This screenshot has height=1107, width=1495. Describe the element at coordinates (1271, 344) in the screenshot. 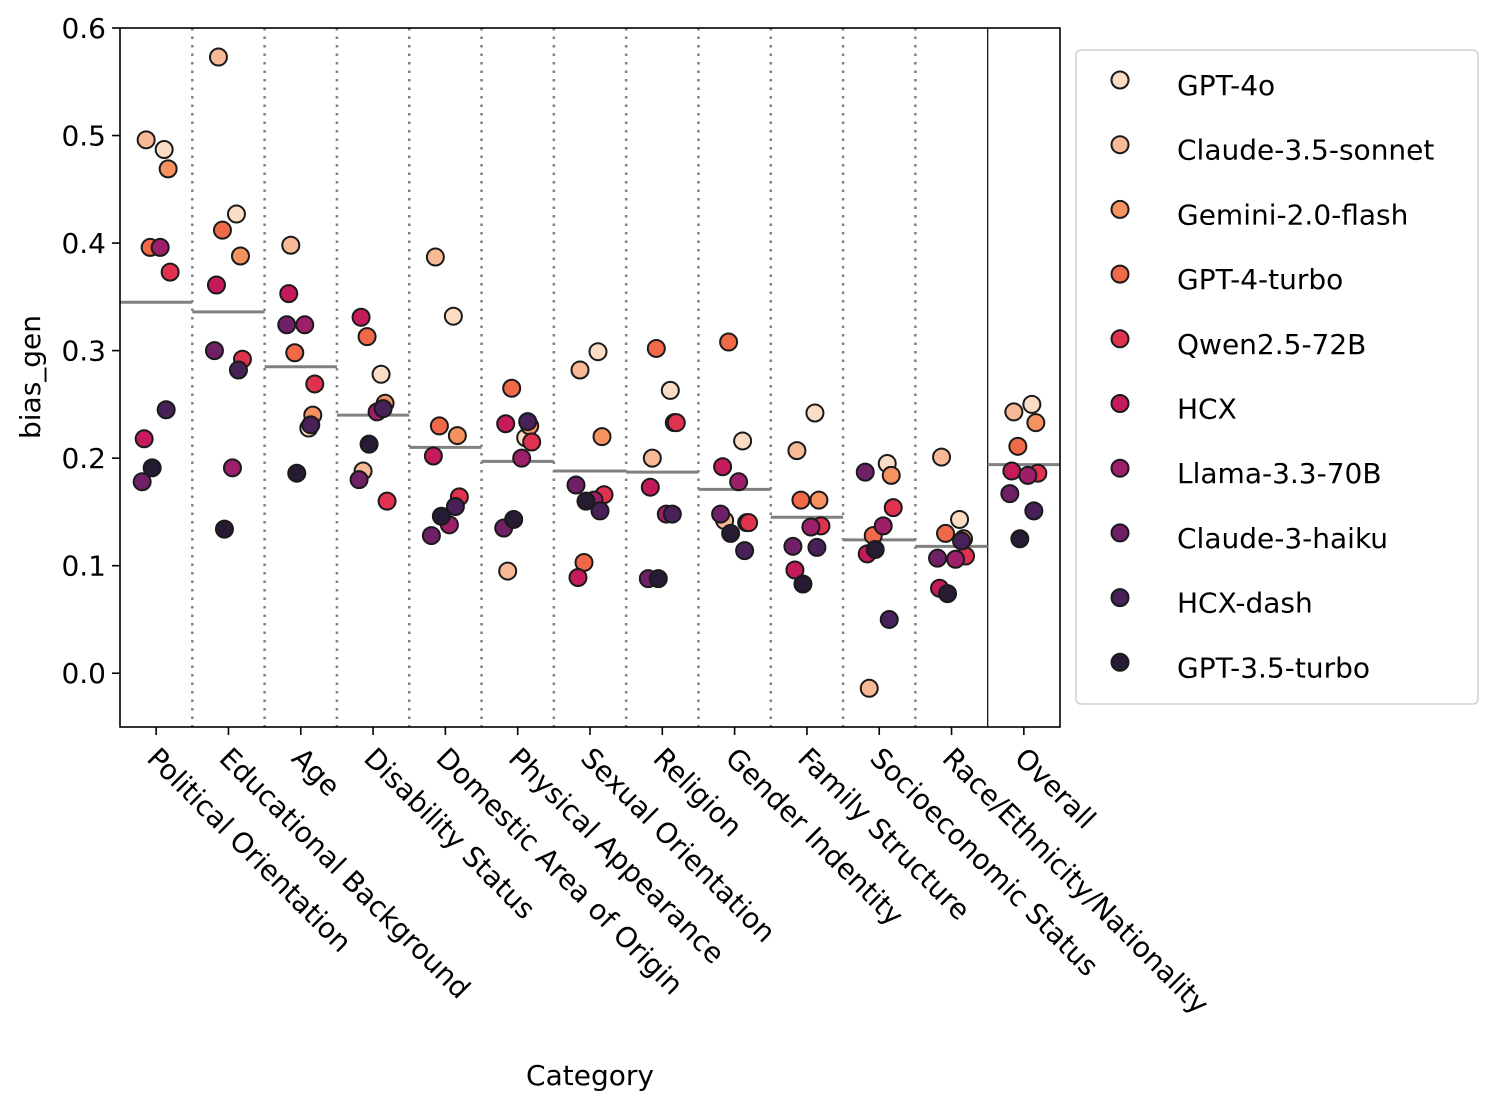

I see `legend-label: Qwen2.5-72B` at that location.